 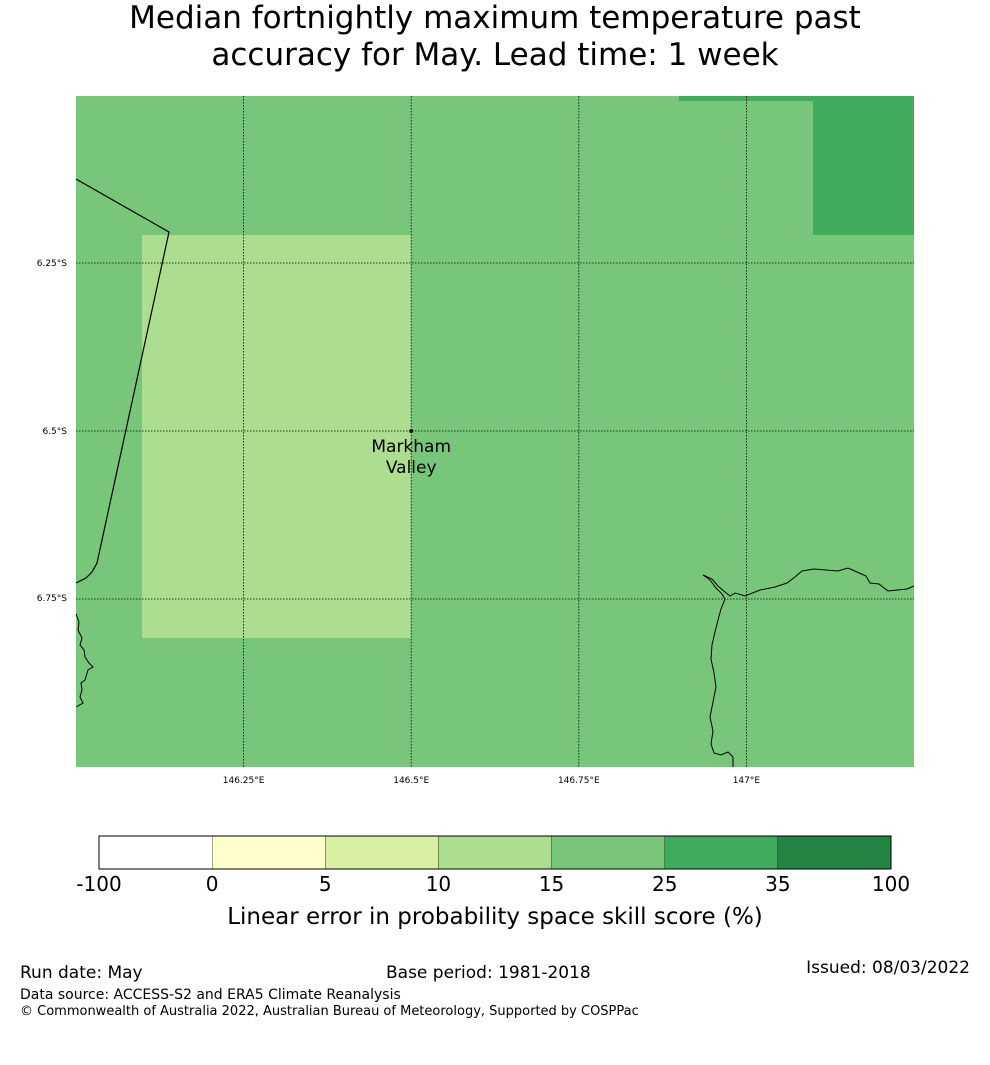 What do you see at coordinates (891, 884) in the screenshot?
I see `colorbar-tick-7: 100` at bounding box center [891, 884].